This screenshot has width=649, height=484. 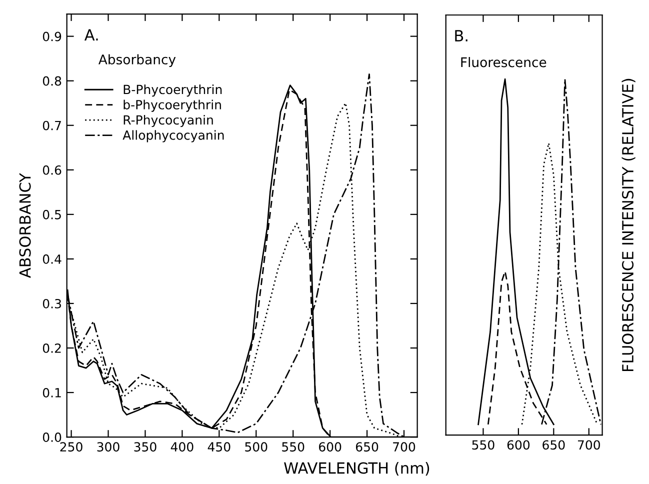 I want to click on y-tick-label: 0.9, so click(x=52, y=37).